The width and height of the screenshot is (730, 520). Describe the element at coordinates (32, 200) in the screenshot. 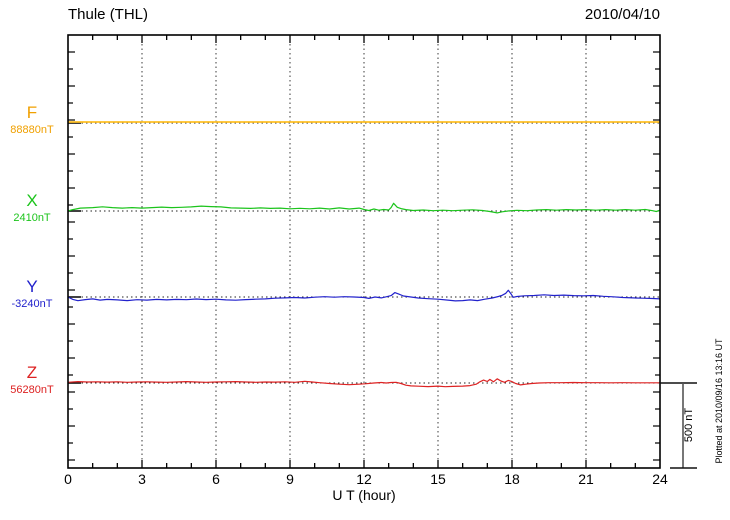

I see `trace-name-x: X` at that location.